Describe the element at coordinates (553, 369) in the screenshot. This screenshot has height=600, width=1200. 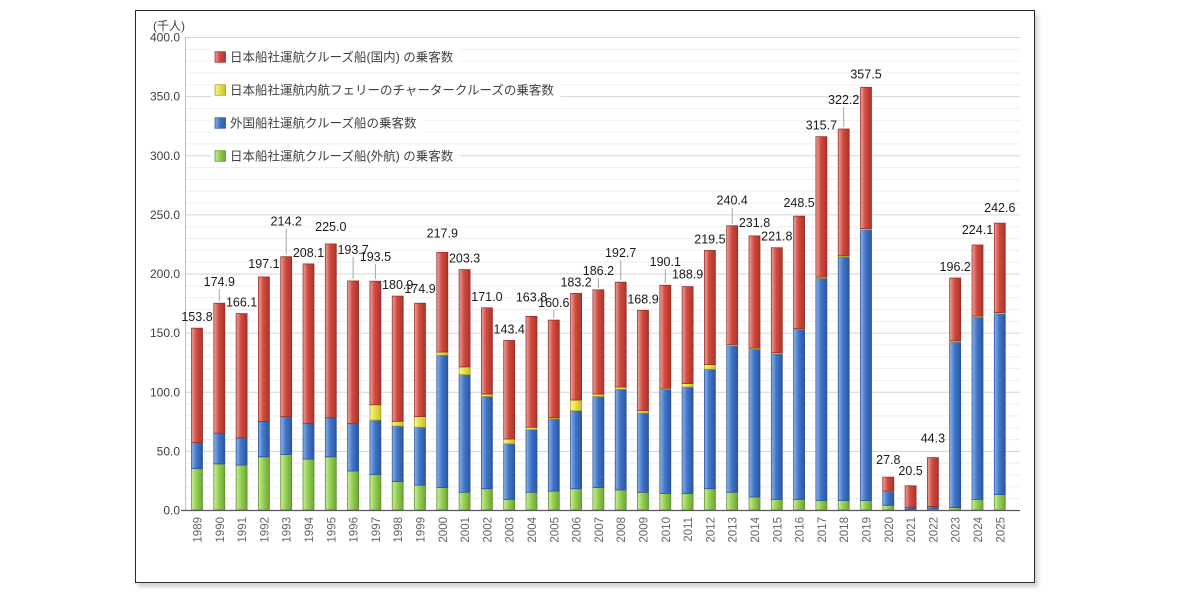
I see `bar-segment-2005-red` at that location.